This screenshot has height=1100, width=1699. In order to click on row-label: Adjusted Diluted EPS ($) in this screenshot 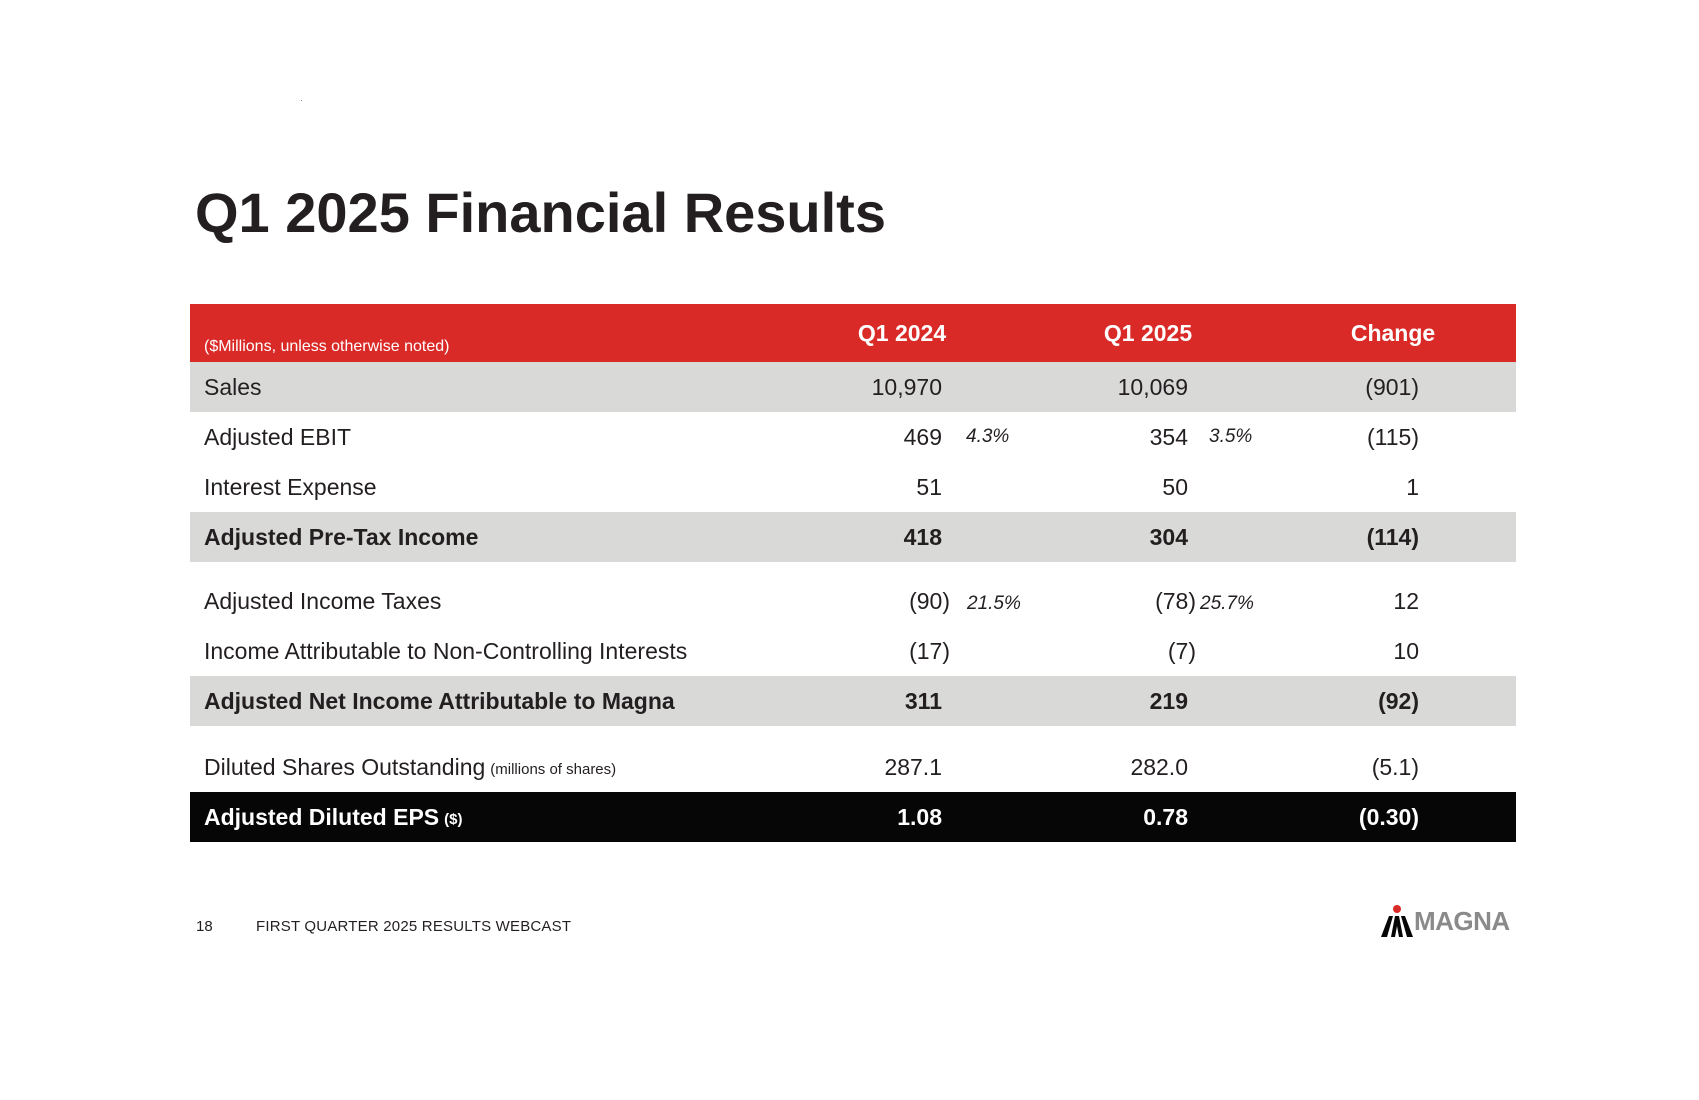, I will do `click(333, 817)`.